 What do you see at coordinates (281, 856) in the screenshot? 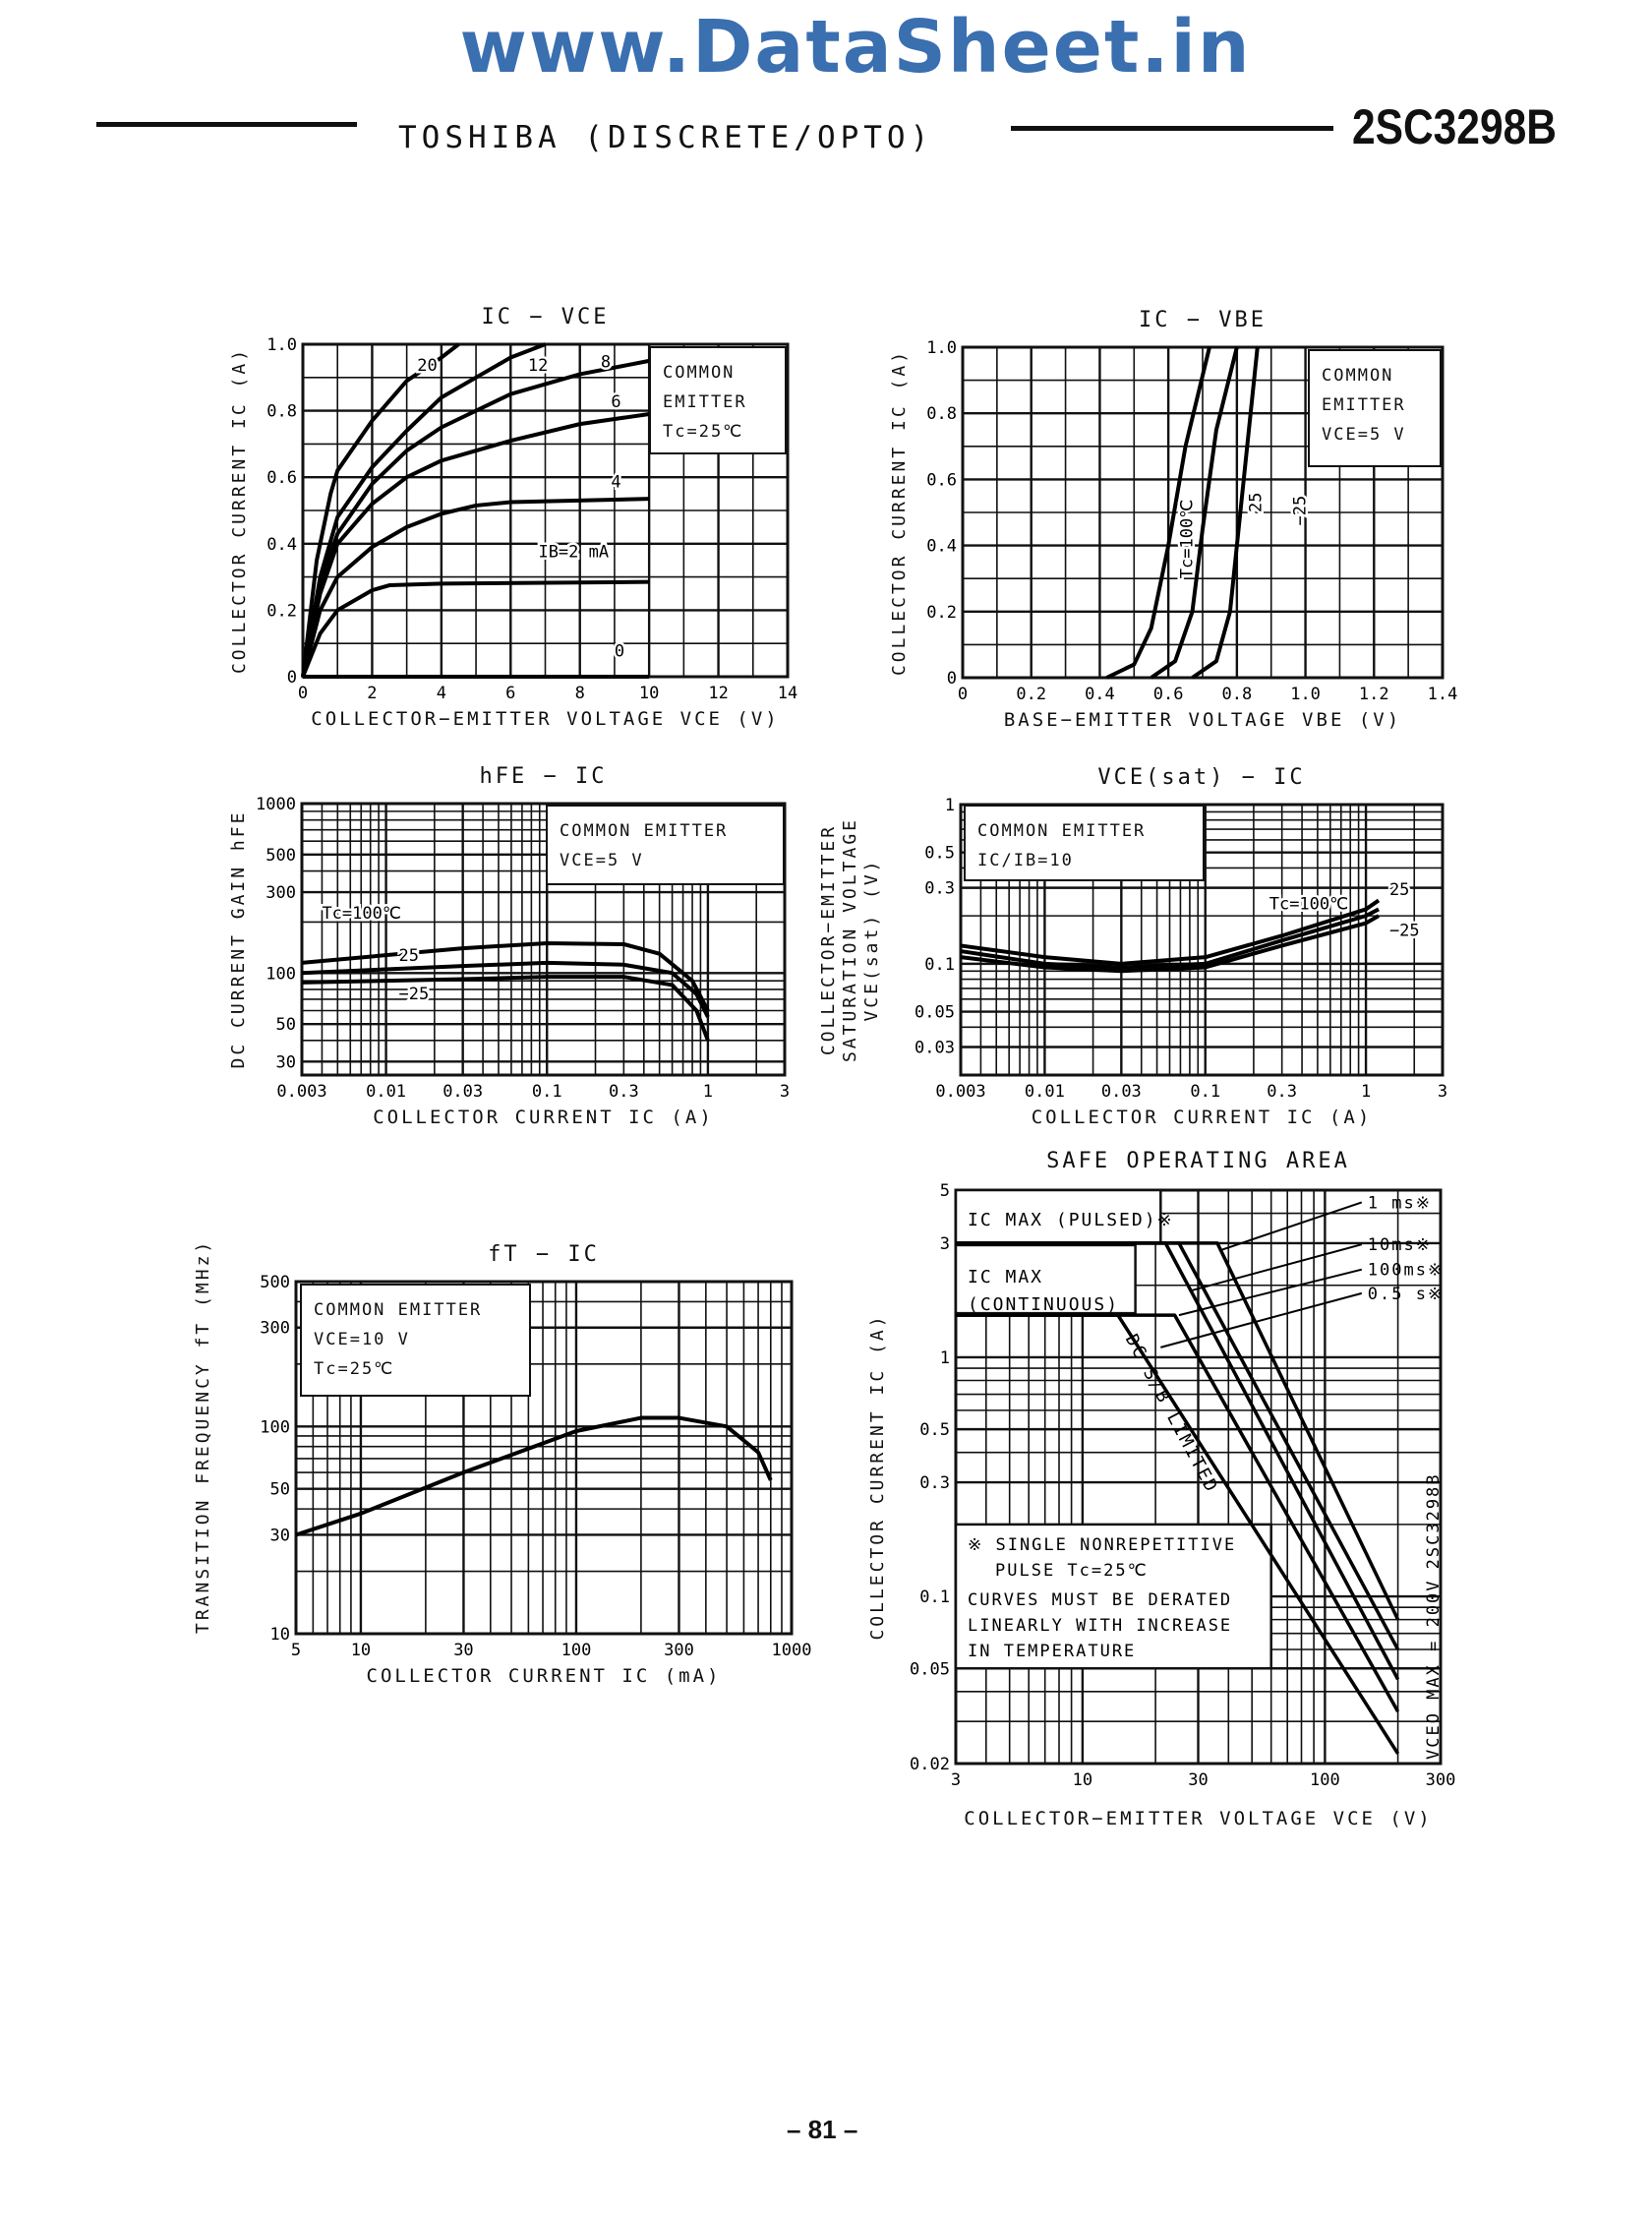
I see `y-tick-label: 500` at bounding box center [281, 856].